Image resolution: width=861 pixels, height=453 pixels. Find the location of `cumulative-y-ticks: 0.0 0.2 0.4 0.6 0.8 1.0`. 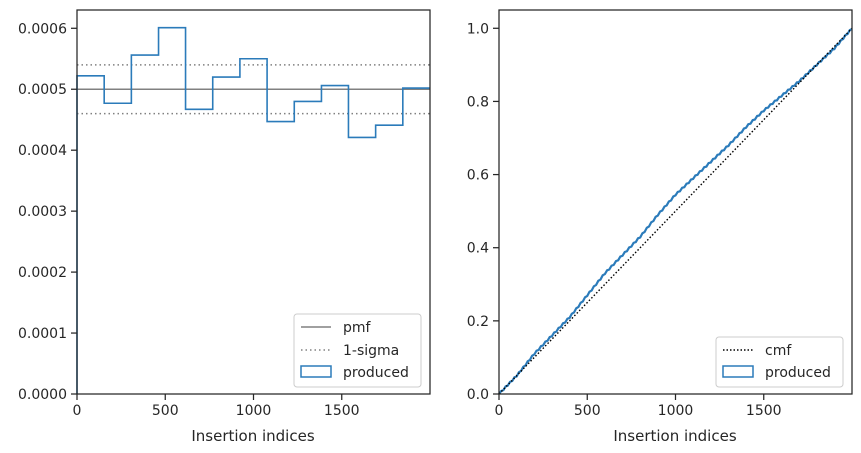

cumulative-y-ticks: 0.0 0.2 0.4 0.6 0.8 1.0 is located at coordinates (483, 212).